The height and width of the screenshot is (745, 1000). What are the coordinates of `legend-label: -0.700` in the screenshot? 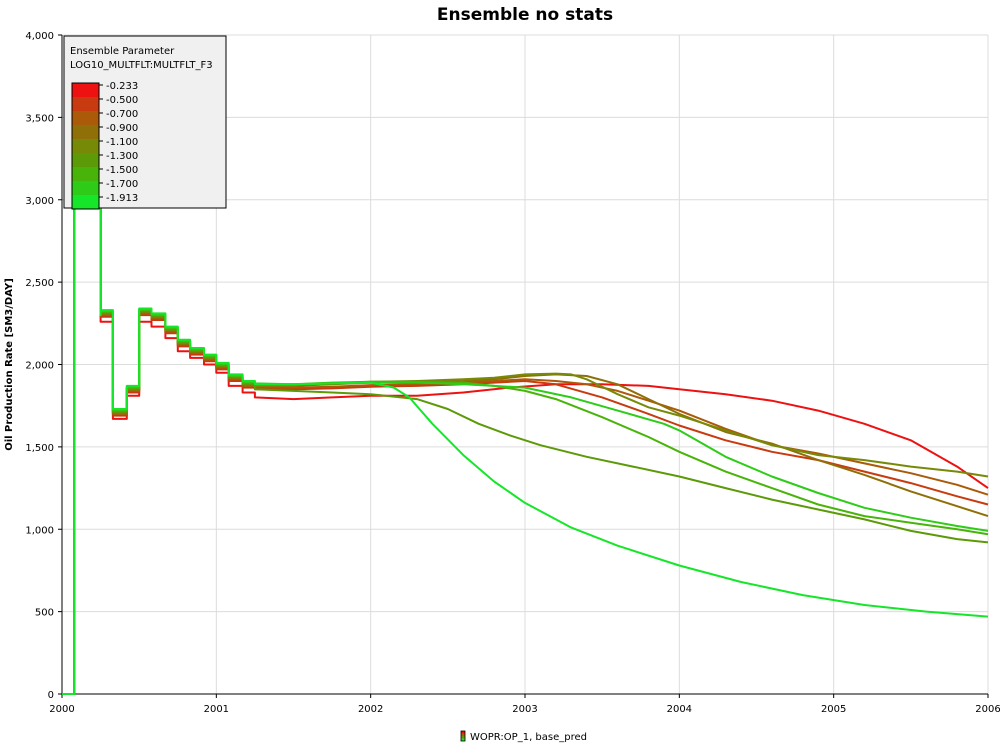 It's located at (122, 114).